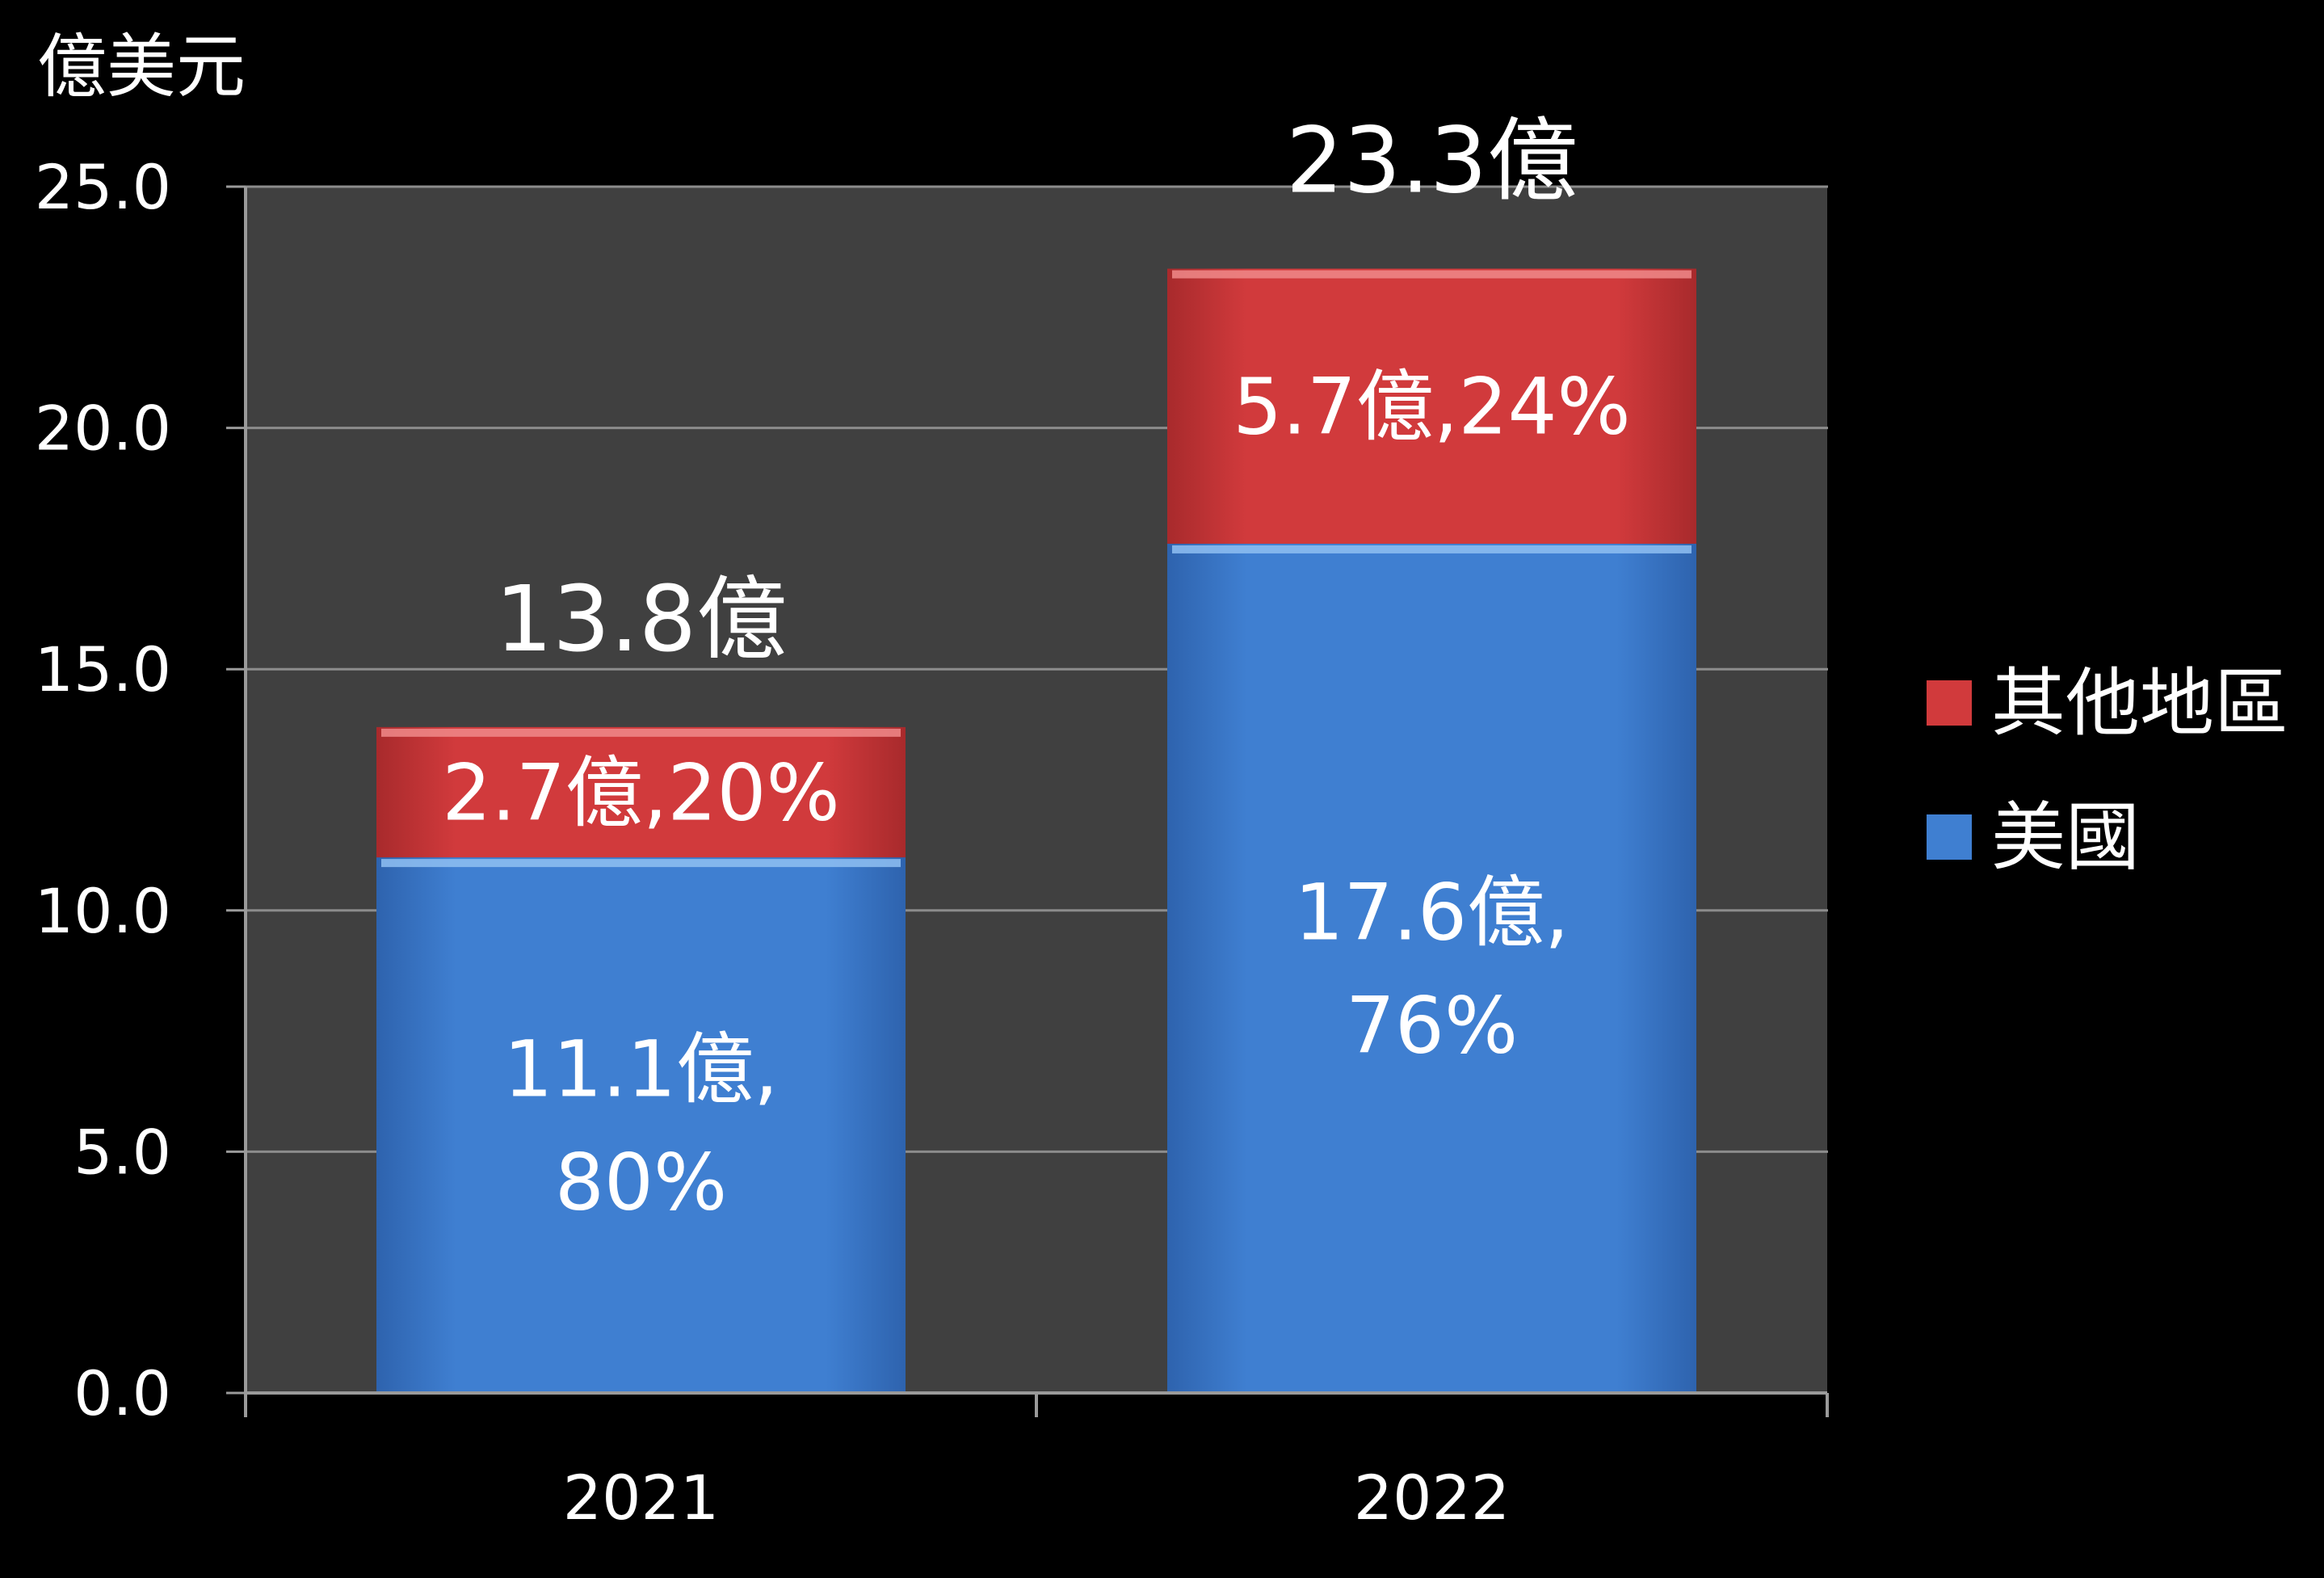 This screenshot has height=1578, width=2324. Describe the element at coordinates (641, 1498) in the screenshot. I see `x-tick-label: 2021` at that location.